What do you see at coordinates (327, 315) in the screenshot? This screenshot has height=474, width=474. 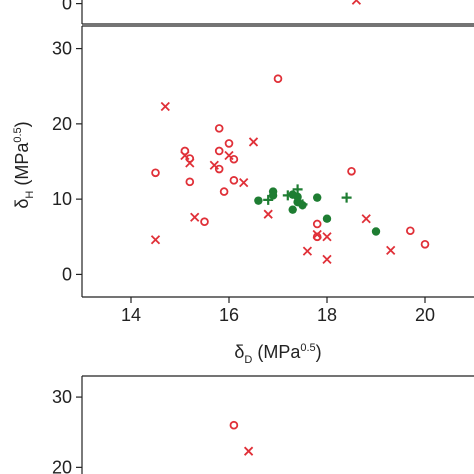 I see `x-tick-label: 18` at bounding box center [327, 315].